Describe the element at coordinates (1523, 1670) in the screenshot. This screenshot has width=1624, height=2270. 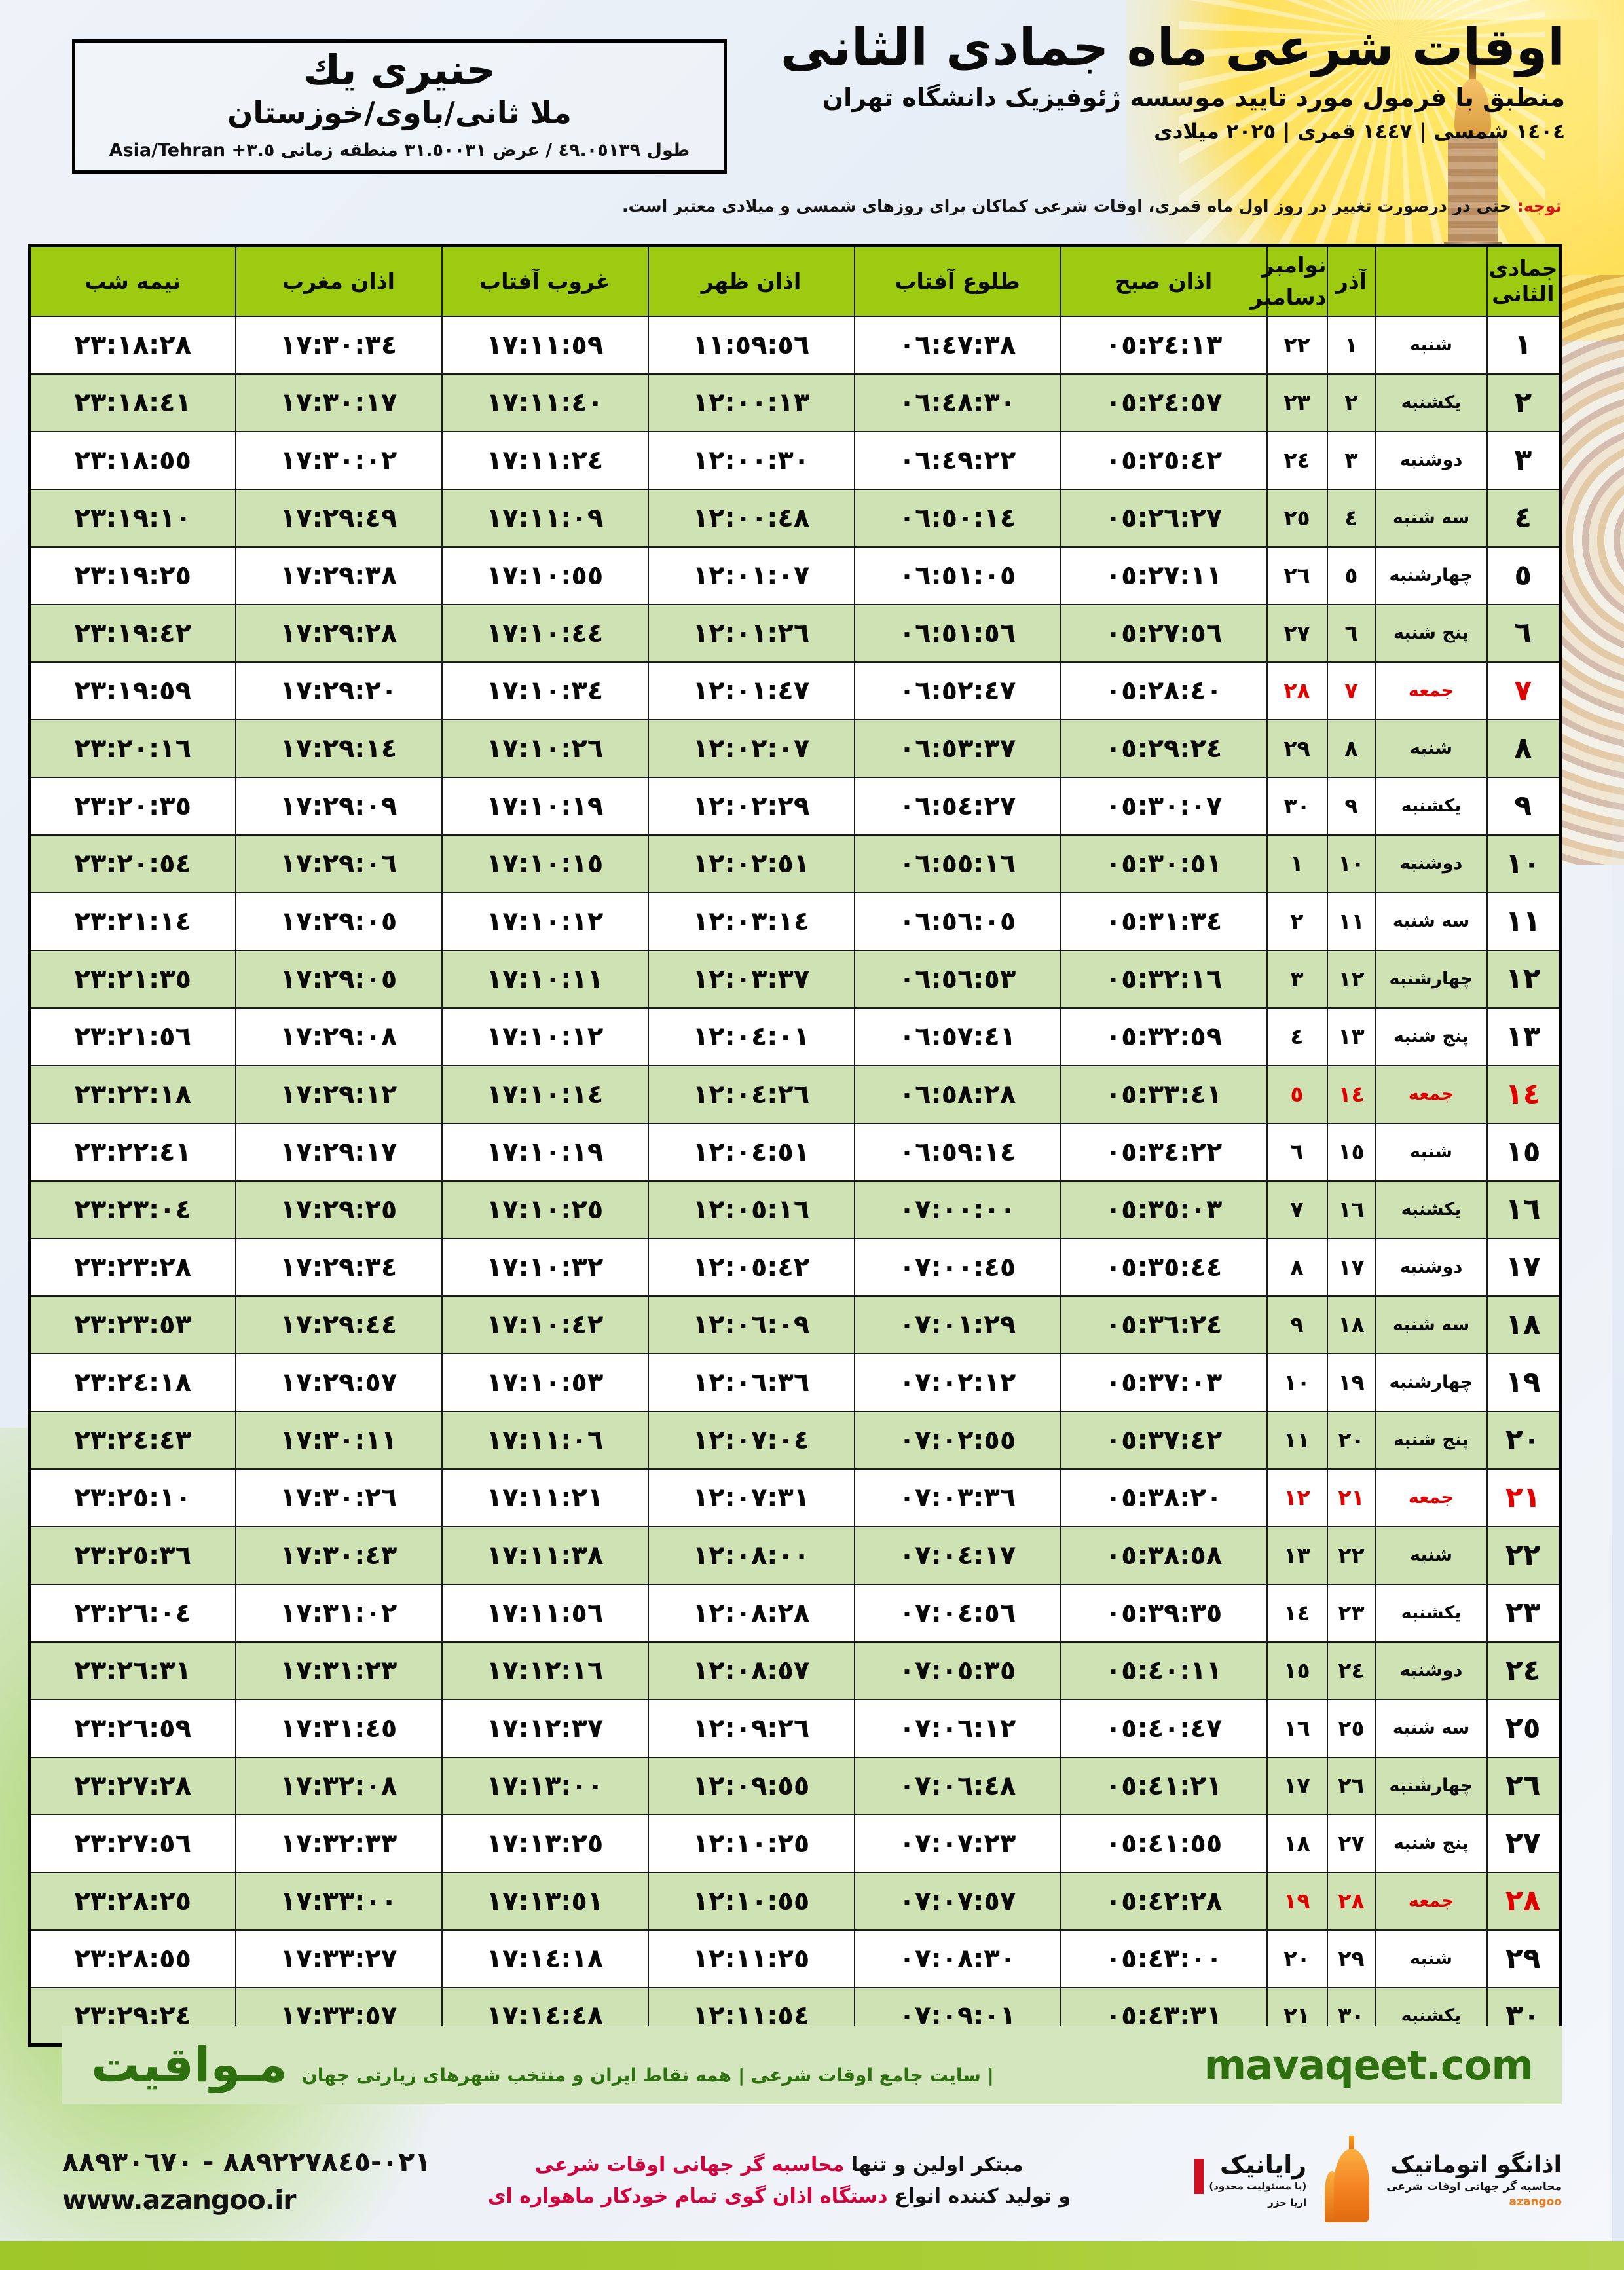
I see `cell-hijri-day: ٢٤` at that location.